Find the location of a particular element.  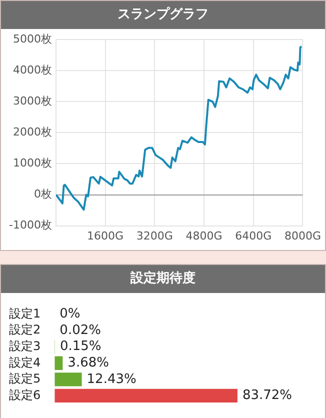

data-label: 3.68% is located at coordinates (88, 363).